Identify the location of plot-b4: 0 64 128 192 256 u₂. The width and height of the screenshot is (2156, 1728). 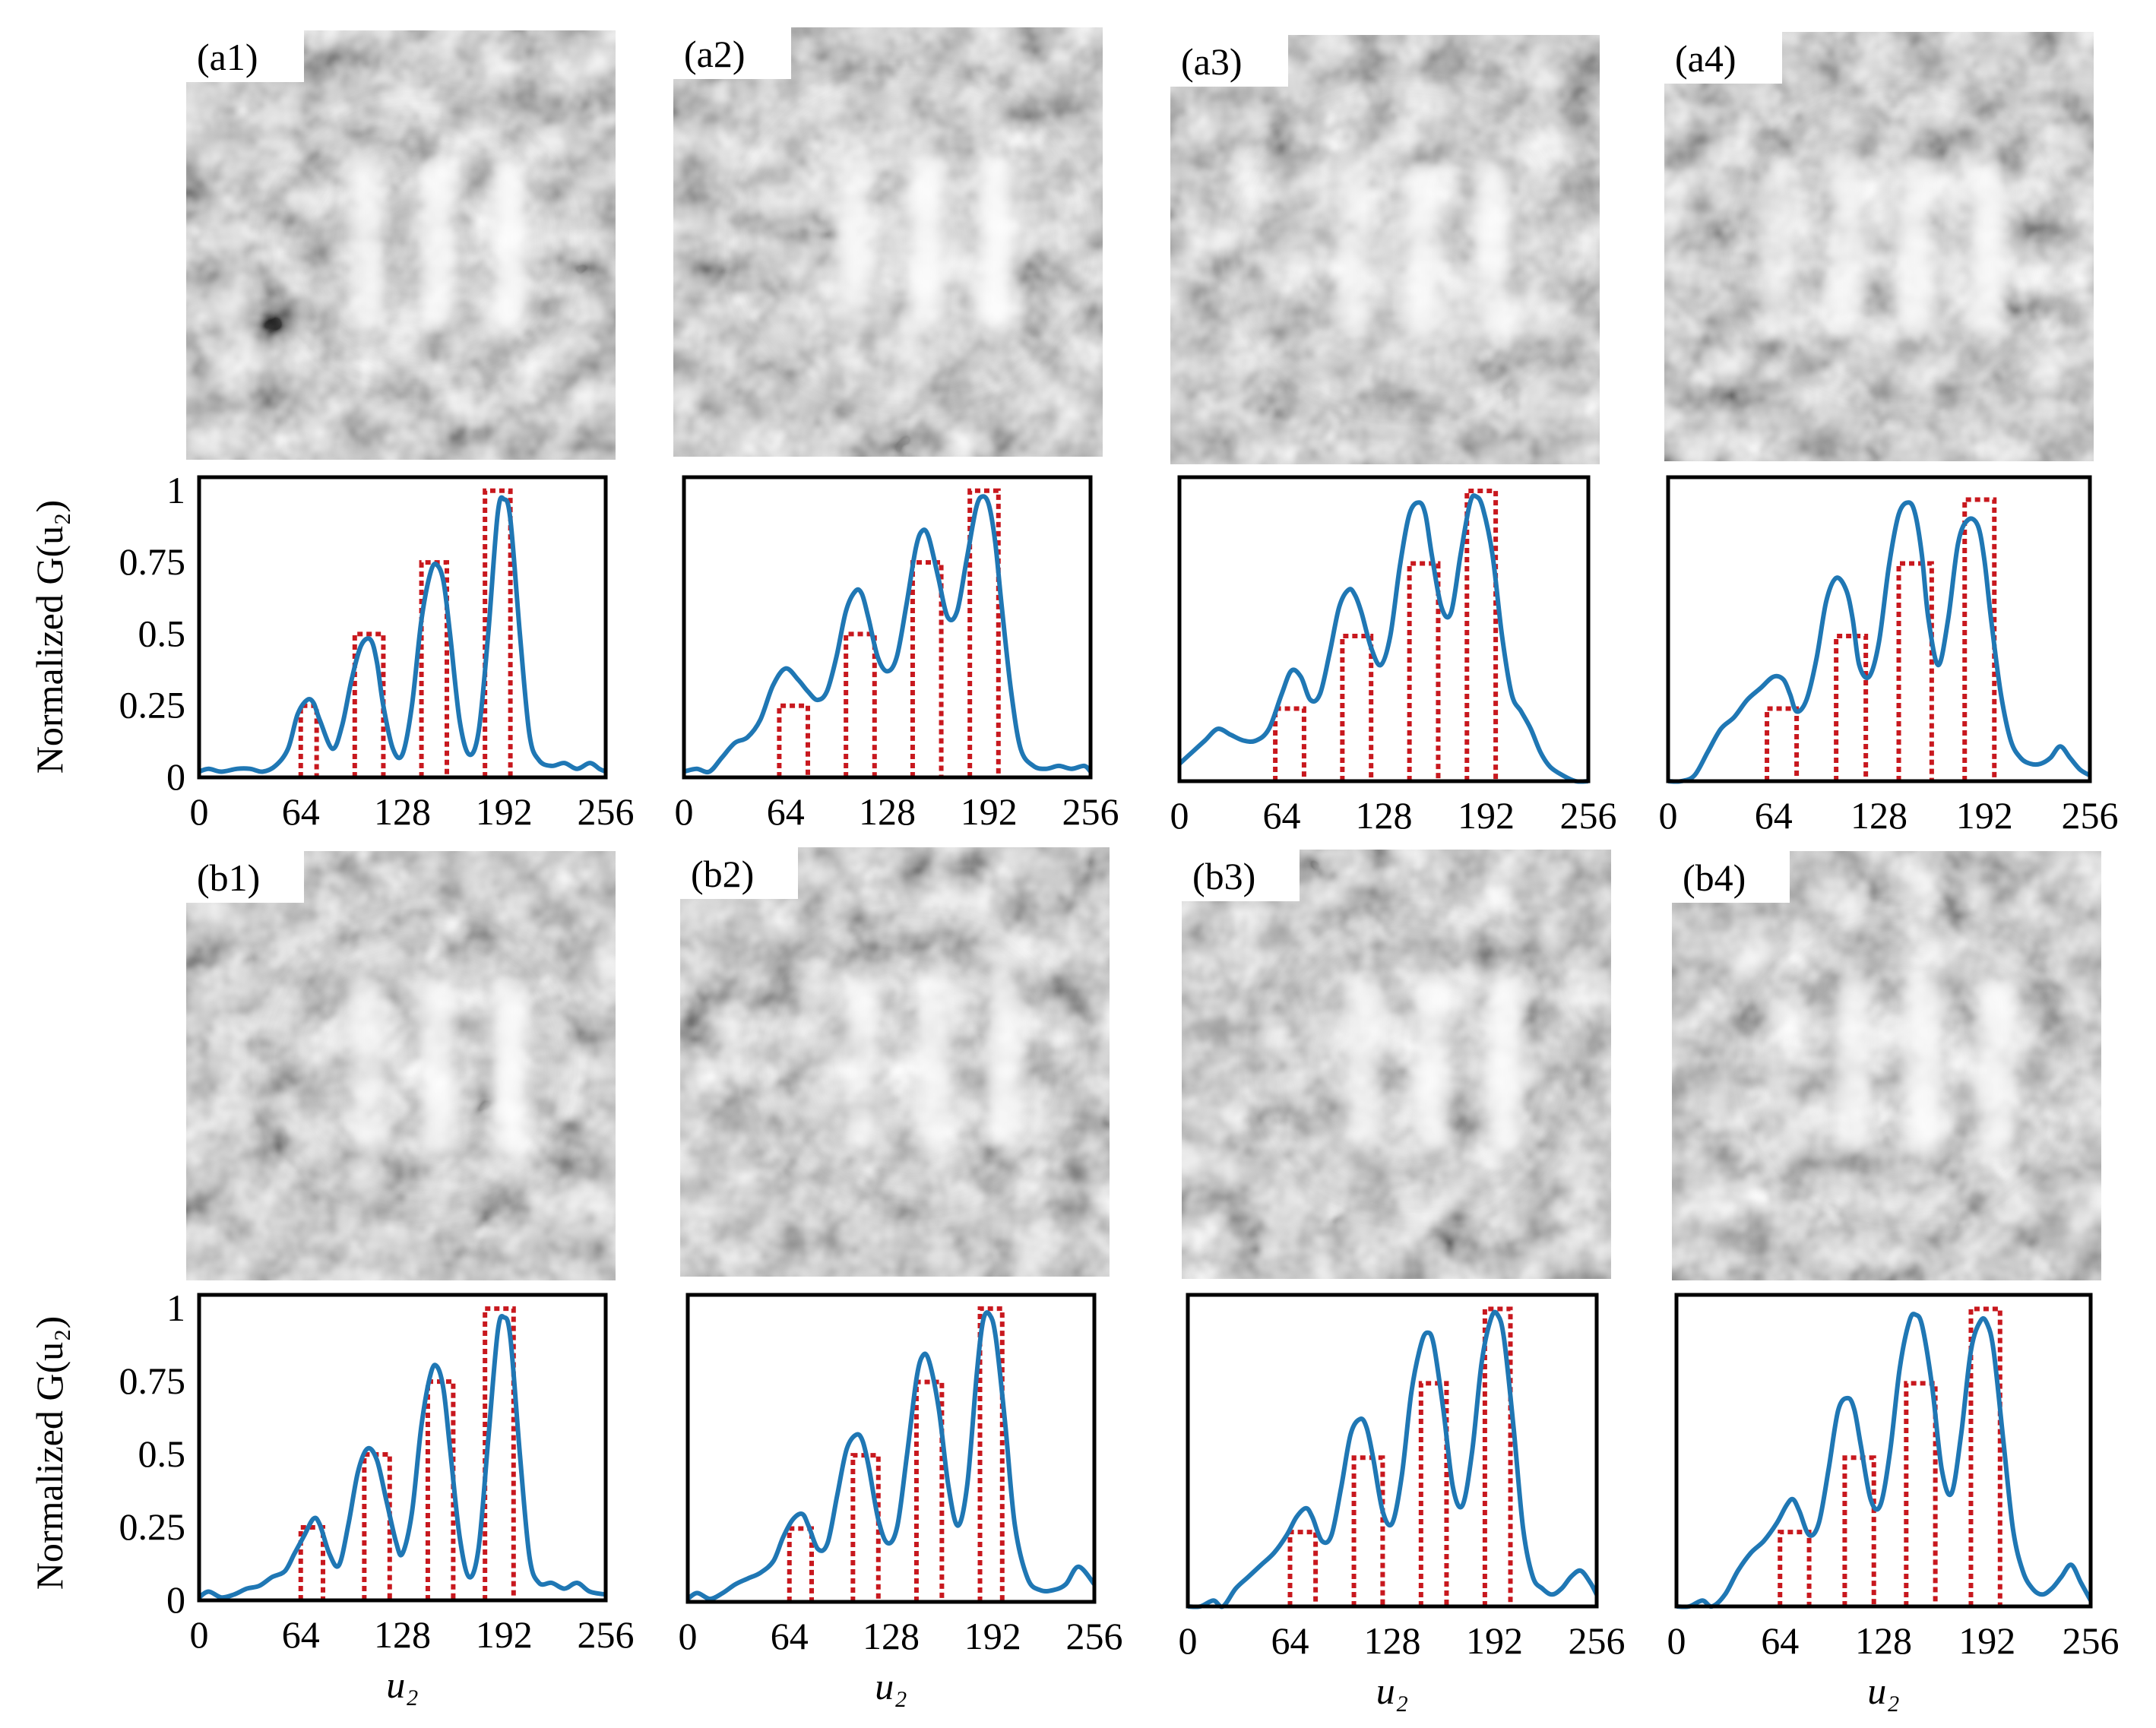
(1893, 1502).